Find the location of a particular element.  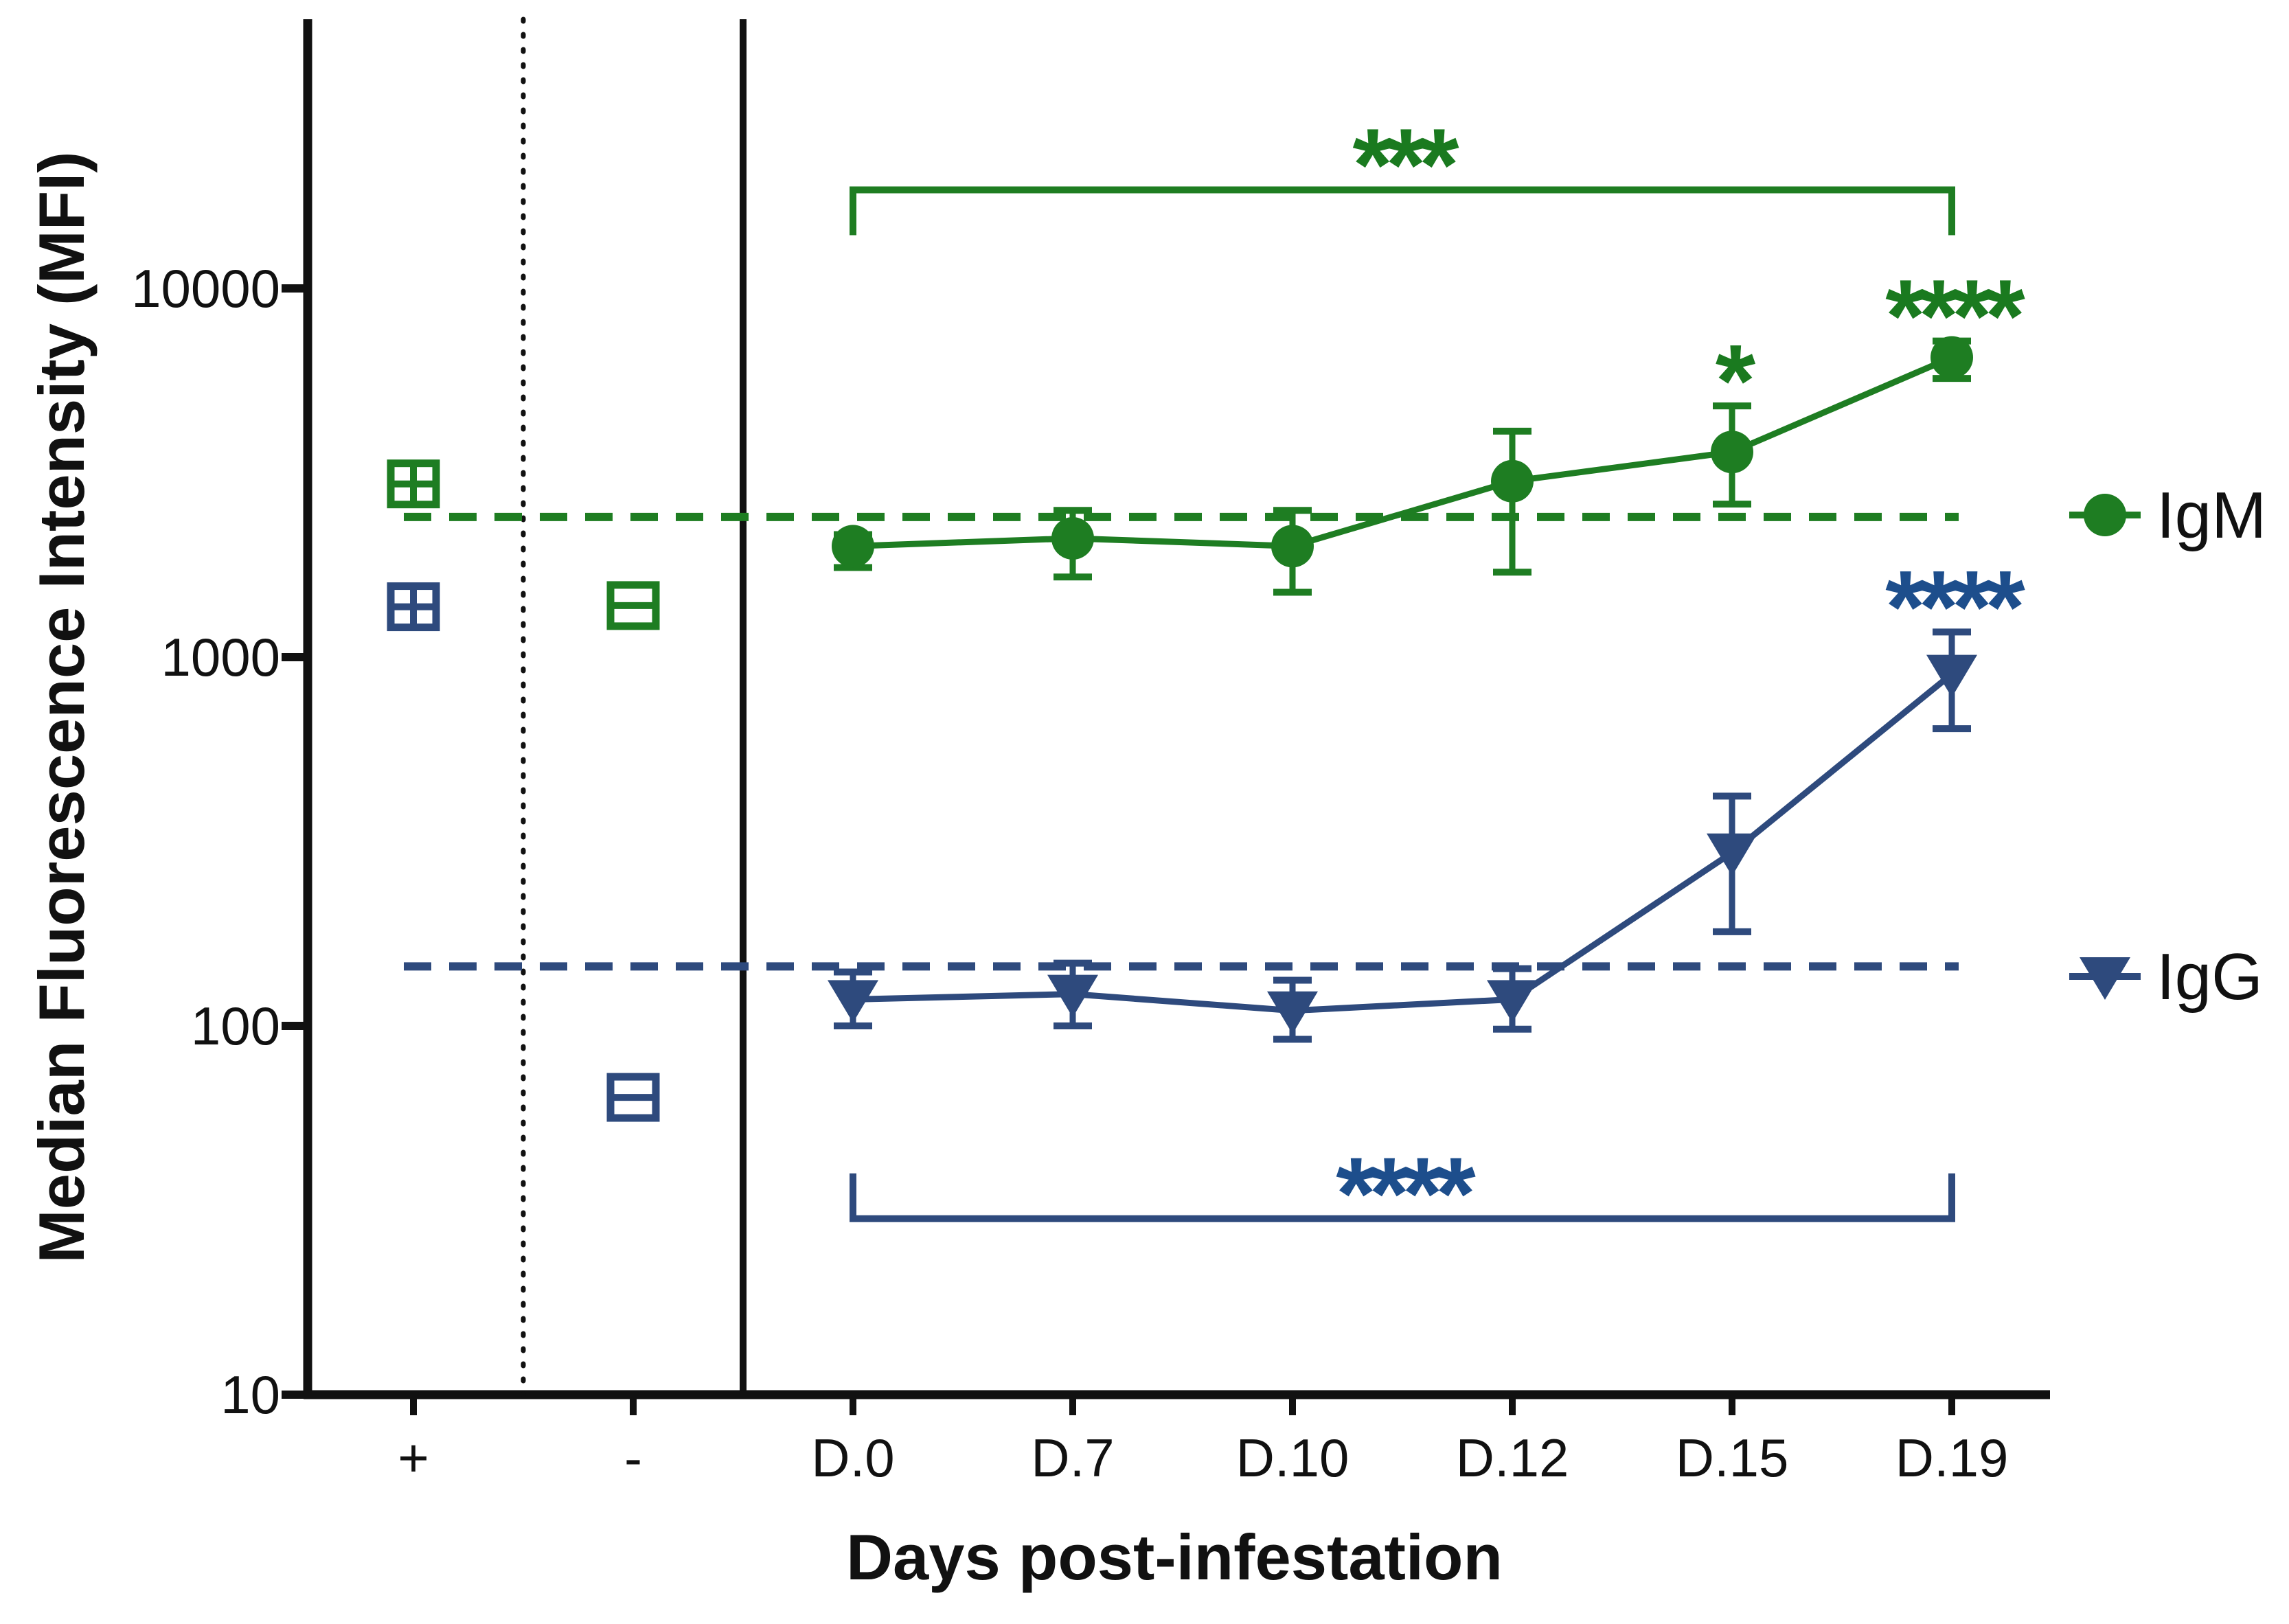

igg-point-D.7 is located at coordinates (1072, 996).